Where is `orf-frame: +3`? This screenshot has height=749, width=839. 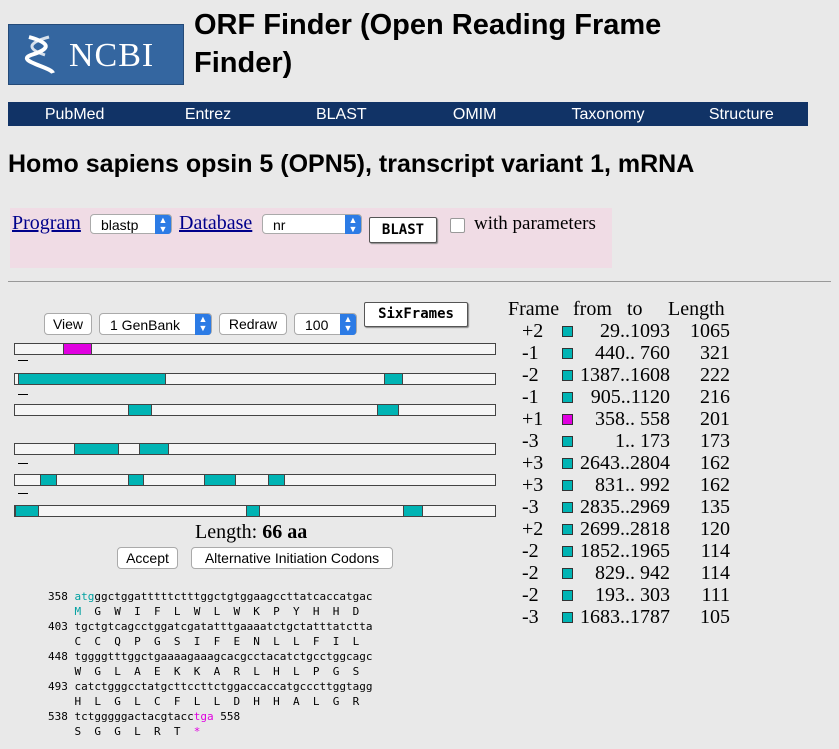
orf-frame: +3 is located at coordinates (533, 463).